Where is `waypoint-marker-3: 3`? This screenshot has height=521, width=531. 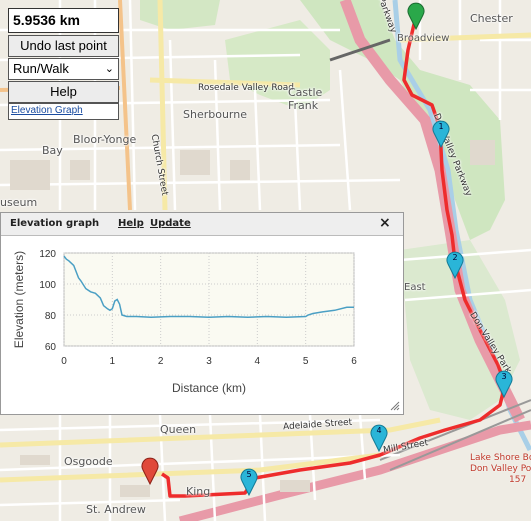
waypoint-marker-3: 3 is located at coordinates (504, 383).